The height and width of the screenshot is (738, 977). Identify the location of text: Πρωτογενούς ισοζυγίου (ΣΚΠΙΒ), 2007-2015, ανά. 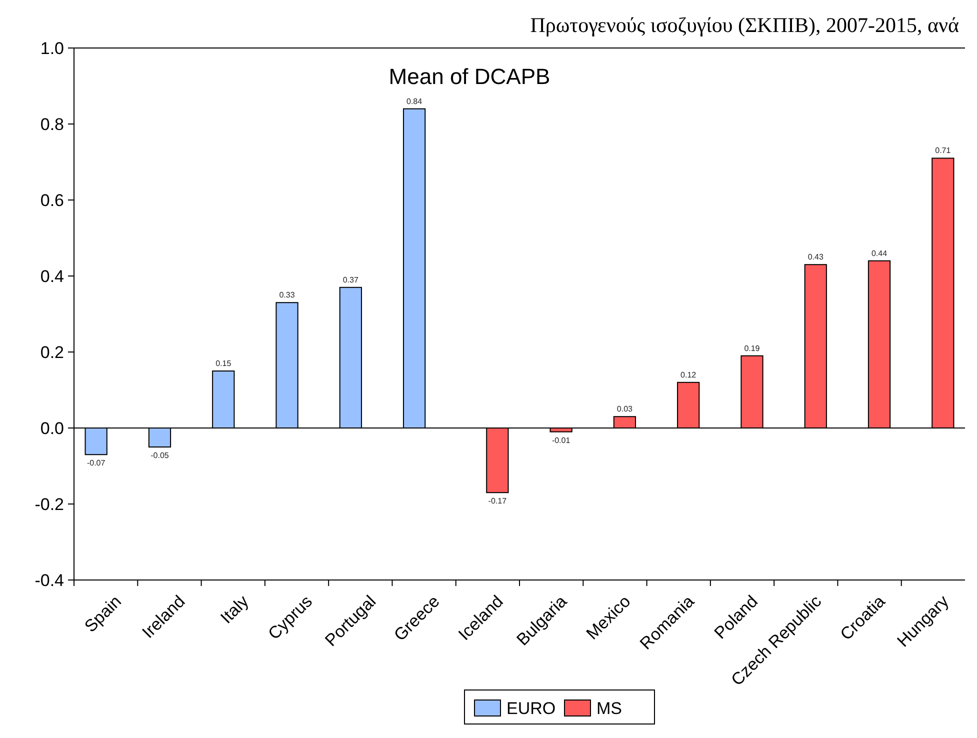
(744, 25).